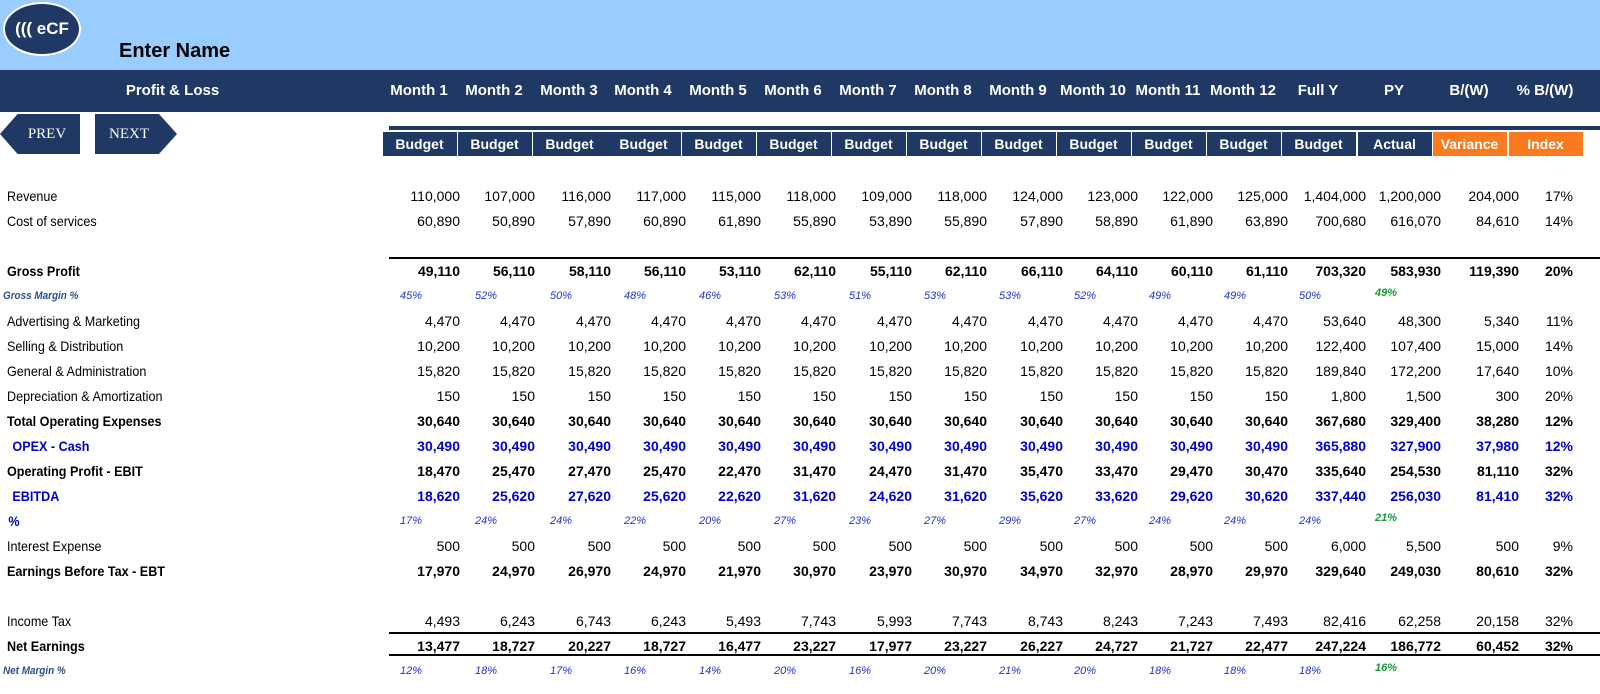  I want to click on table-cell: 583,930, so click(1415, 271).